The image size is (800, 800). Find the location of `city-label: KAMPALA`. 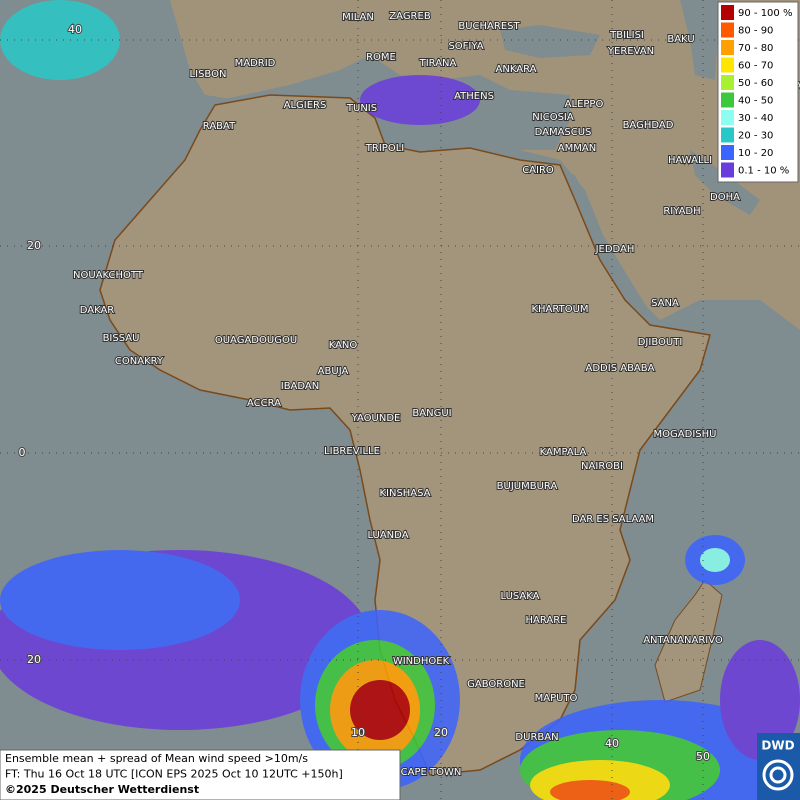

city-label: KAMPALA is located at coordinates (563, 452).